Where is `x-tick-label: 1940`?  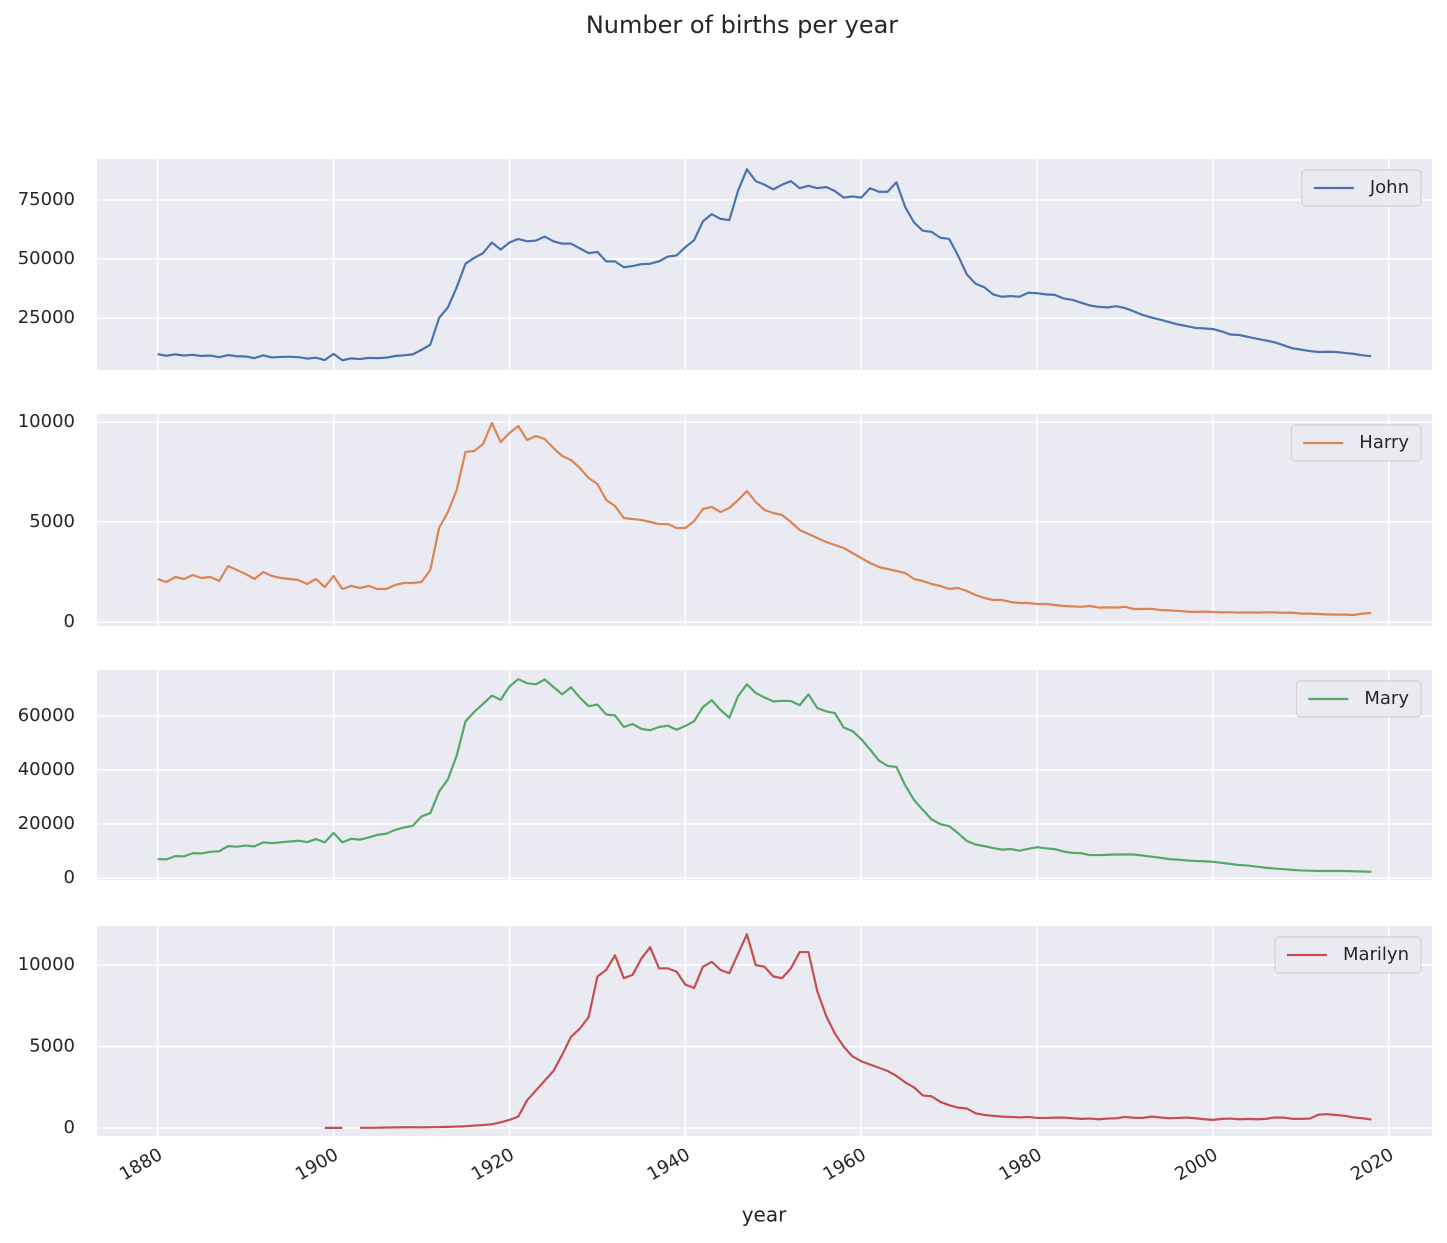
x-tick-label: 1940 is located at coordinates (669, 1164).